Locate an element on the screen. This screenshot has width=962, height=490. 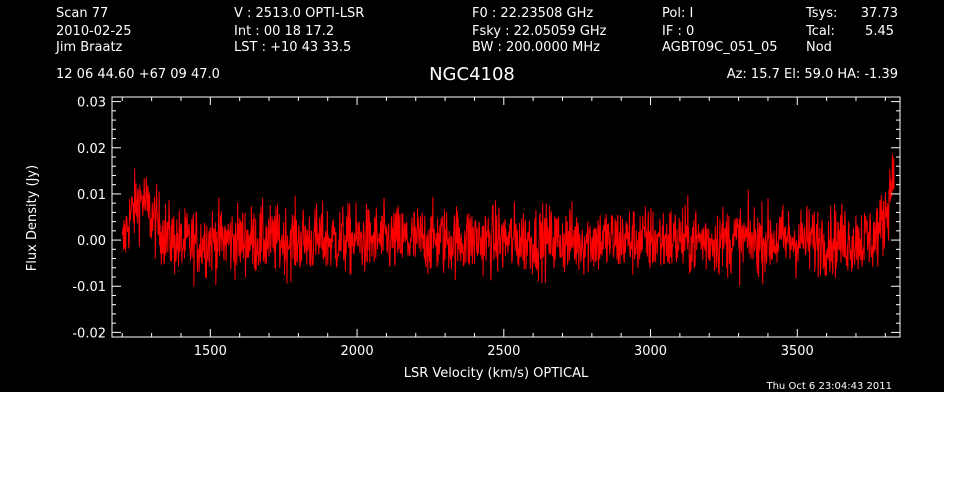
source-name: NGC4108 is located at coordinates (472, 74).